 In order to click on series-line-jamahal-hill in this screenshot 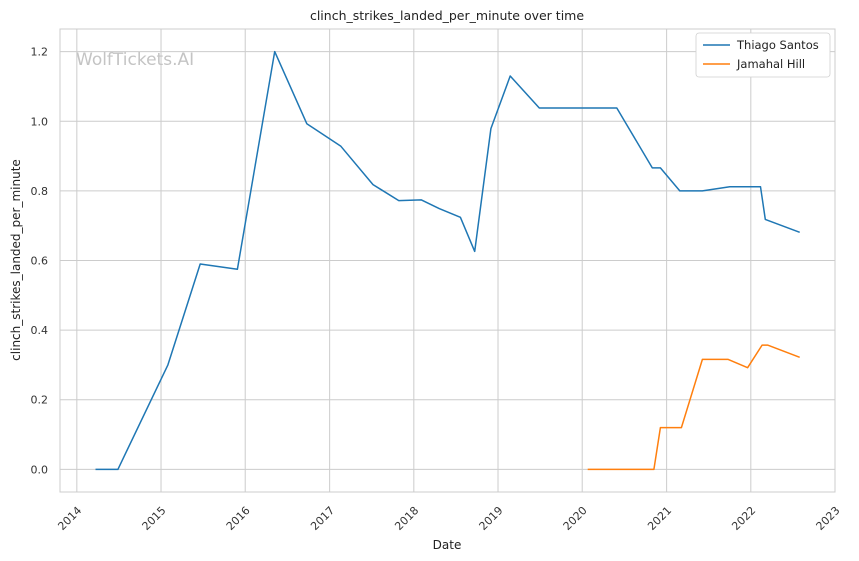, I will do `click(693, 407)`.